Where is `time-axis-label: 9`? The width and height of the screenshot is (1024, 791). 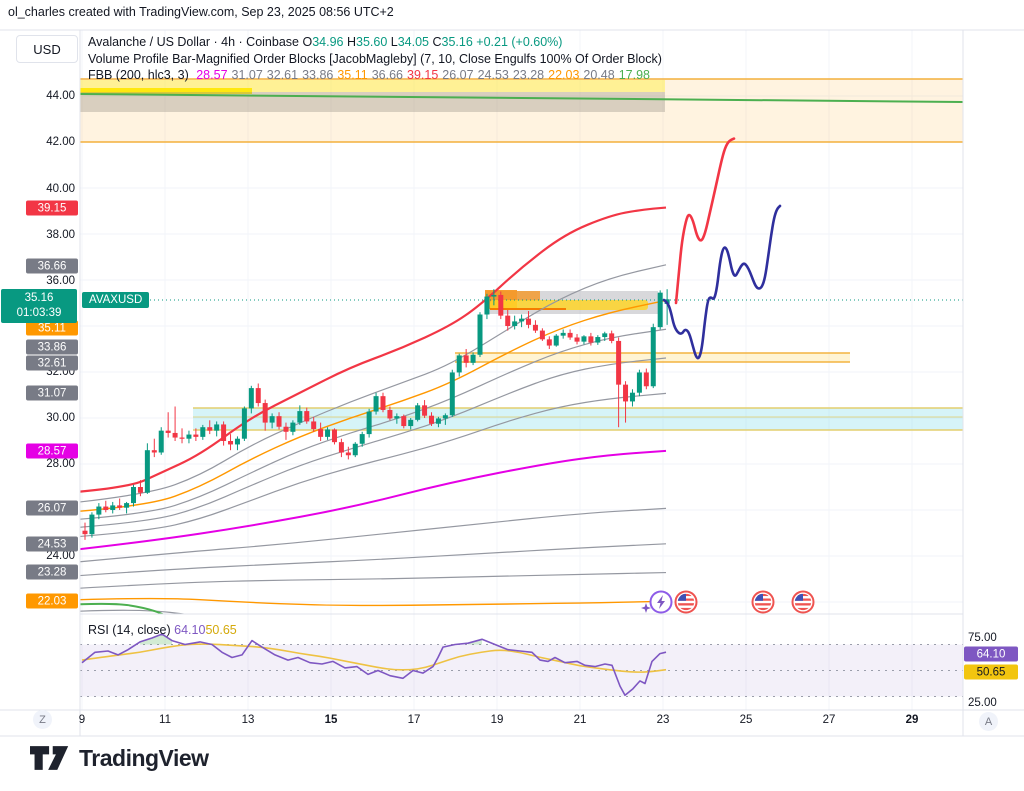
time-axis-label: 9 is located at coordinates (82, 720).